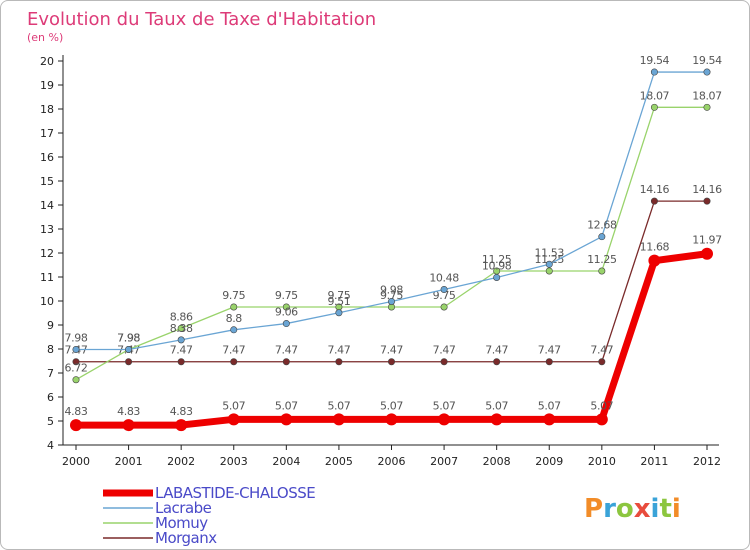  Describe the element at coordinates (234, 461) in the screenshot. I see `x-tick-label: 2003` at that location.